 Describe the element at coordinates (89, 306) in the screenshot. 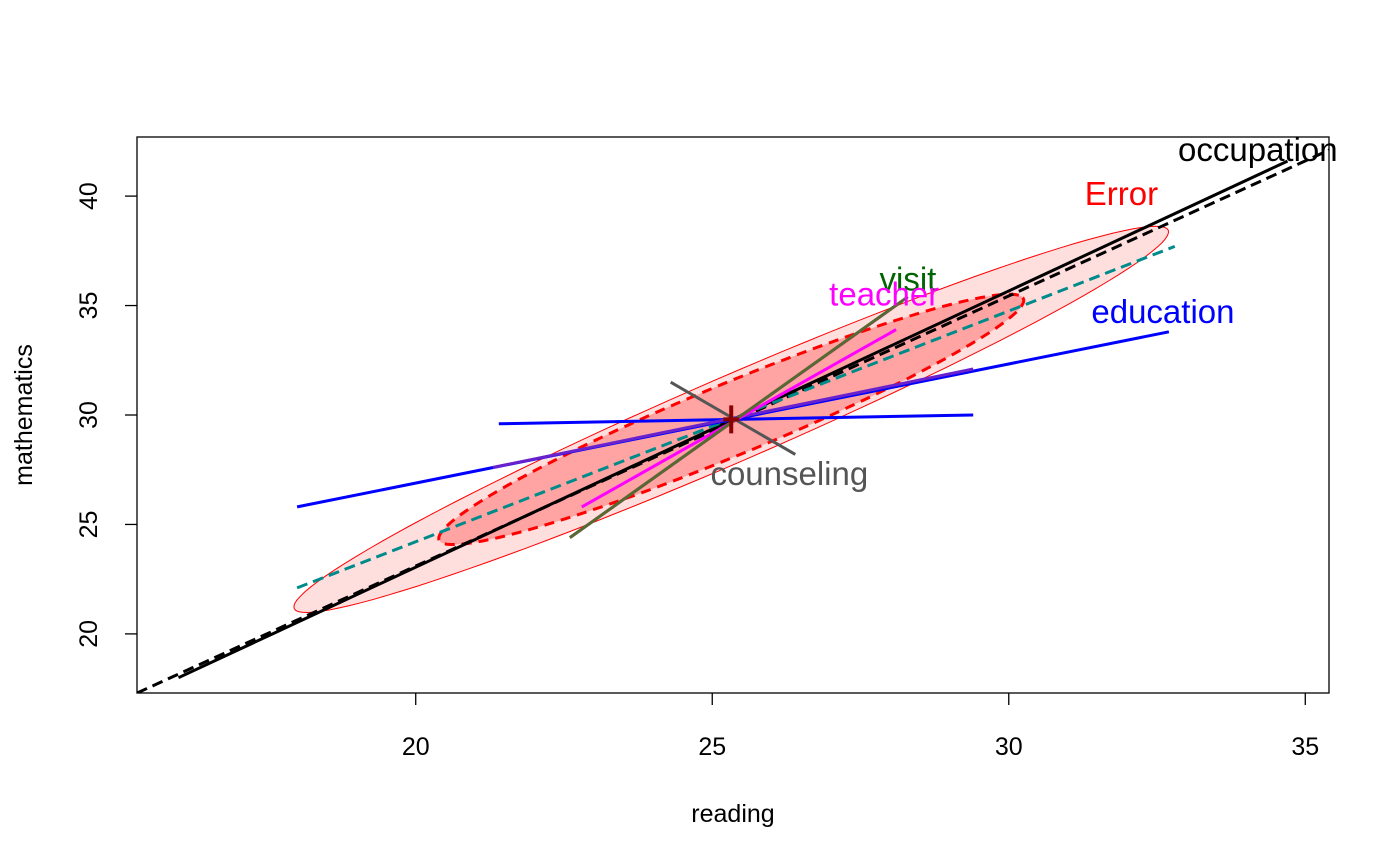

I see `y-tick-label-35: 35` at that location.